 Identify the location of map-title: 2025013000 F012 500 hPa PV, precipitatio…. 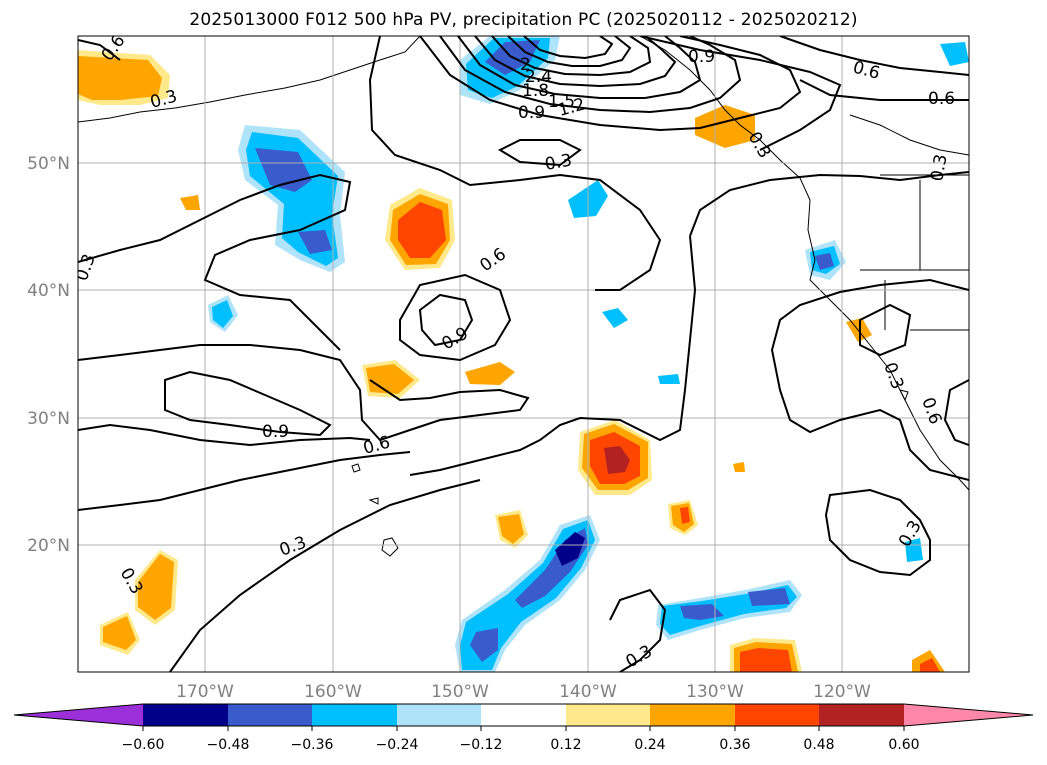
(523, 20).